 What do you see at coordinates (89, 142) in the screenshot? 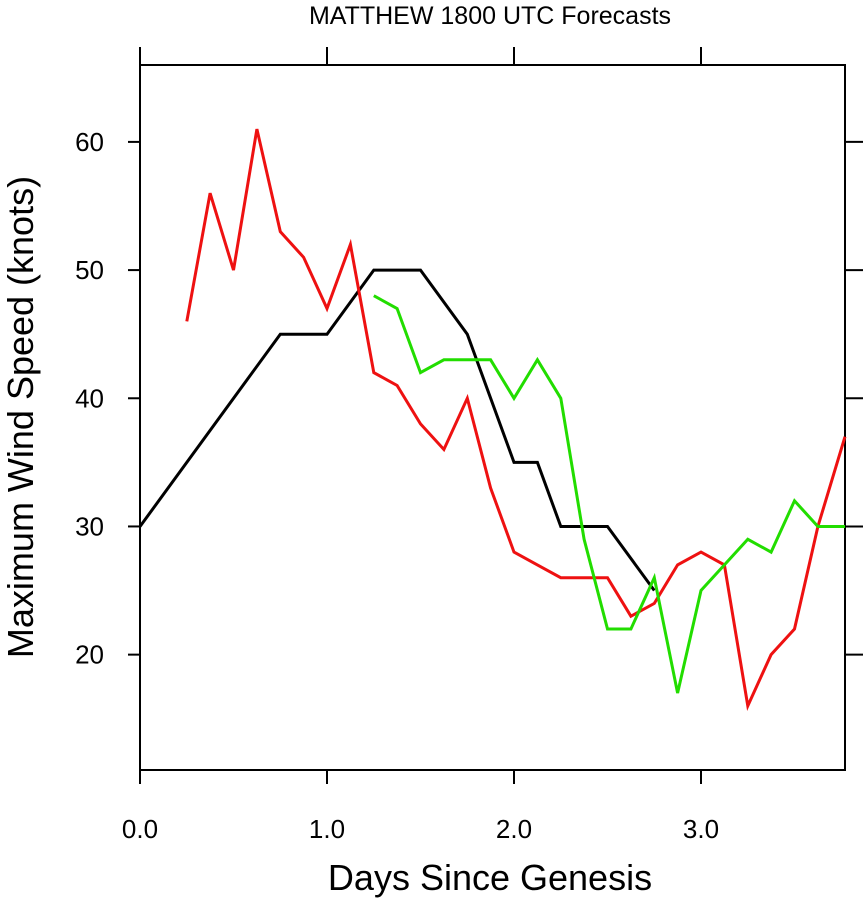
I see `y-tick-label: 60` at bounding box center [89, 142].